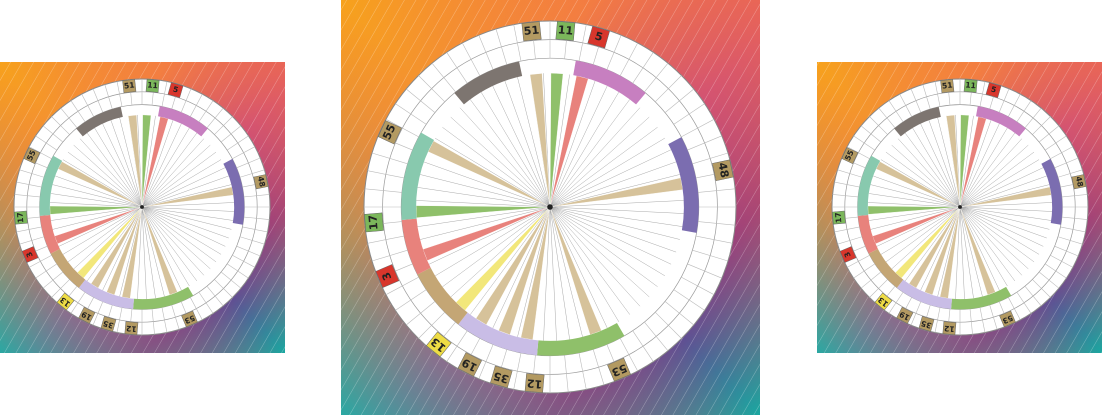 Image resolution: width=1102 pixels, height=415 pixels. I want to click on gate-label: 19, so click(905, 315).